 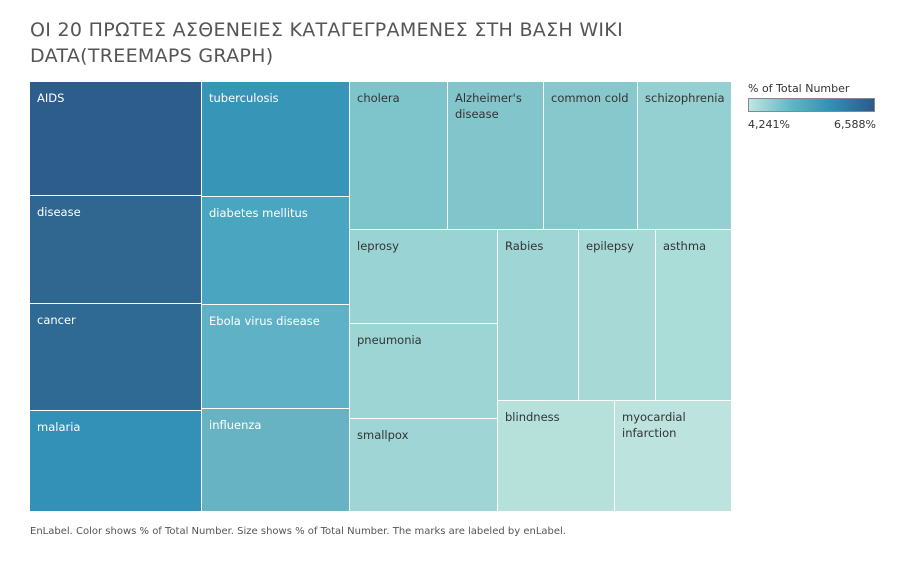 I want to click on treemap-cell-pneumonia: pneumonia, so click(x=424, y=371).